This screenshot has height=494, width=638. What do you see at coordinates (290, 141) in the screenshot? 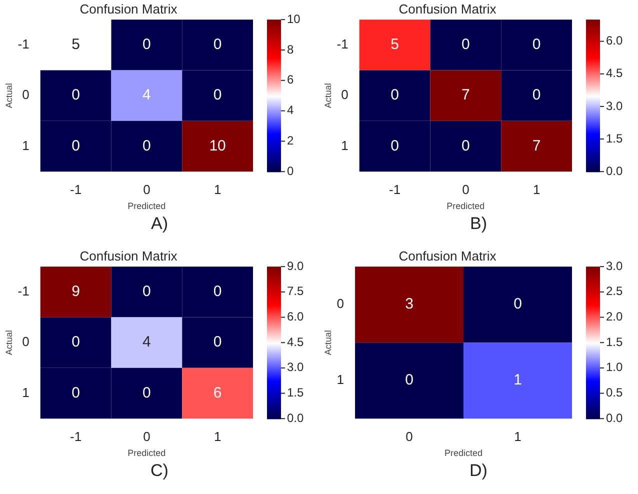
I see `color-bar-label: 2` at bounding box center [290, 141].